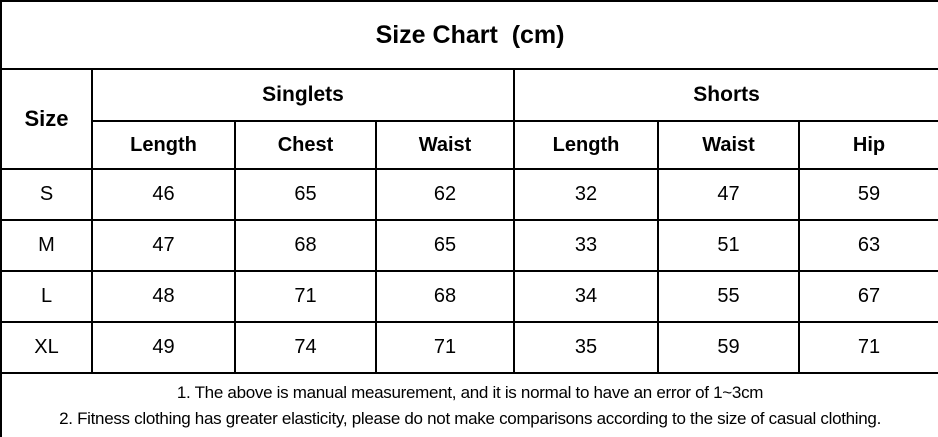 The height and width of the screenshot is (437, 938). I want to click on table-row-s: S 46 65 62 32 47 59, so click(469, 194).